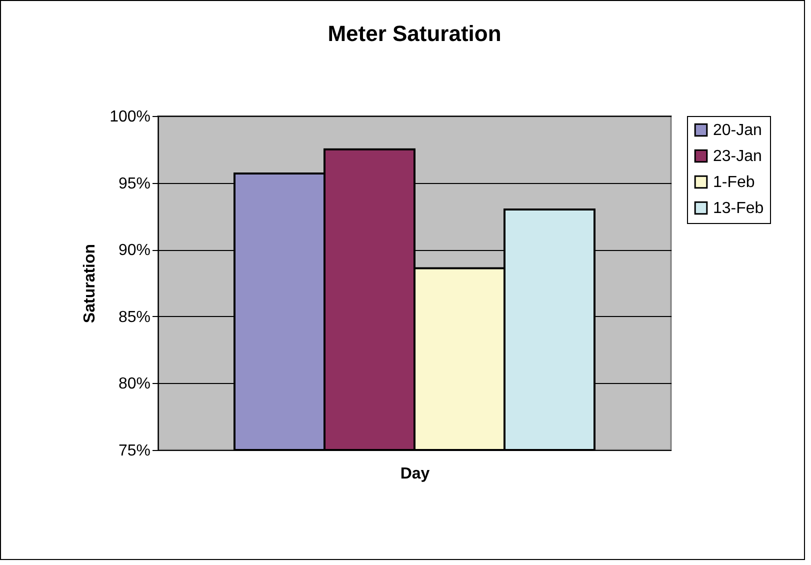 This screenshot has height=565, width=811. I want to click on y-tick-label: 95%, so click(134, 183).